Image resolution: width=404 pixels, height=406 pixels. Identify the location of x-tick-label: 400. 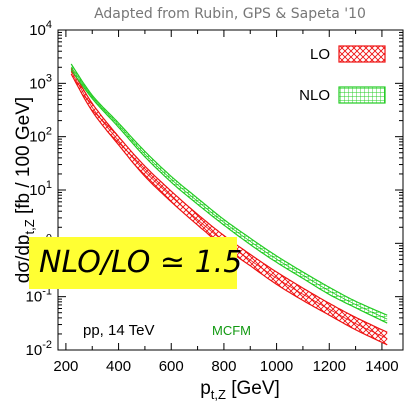
(118, 366).